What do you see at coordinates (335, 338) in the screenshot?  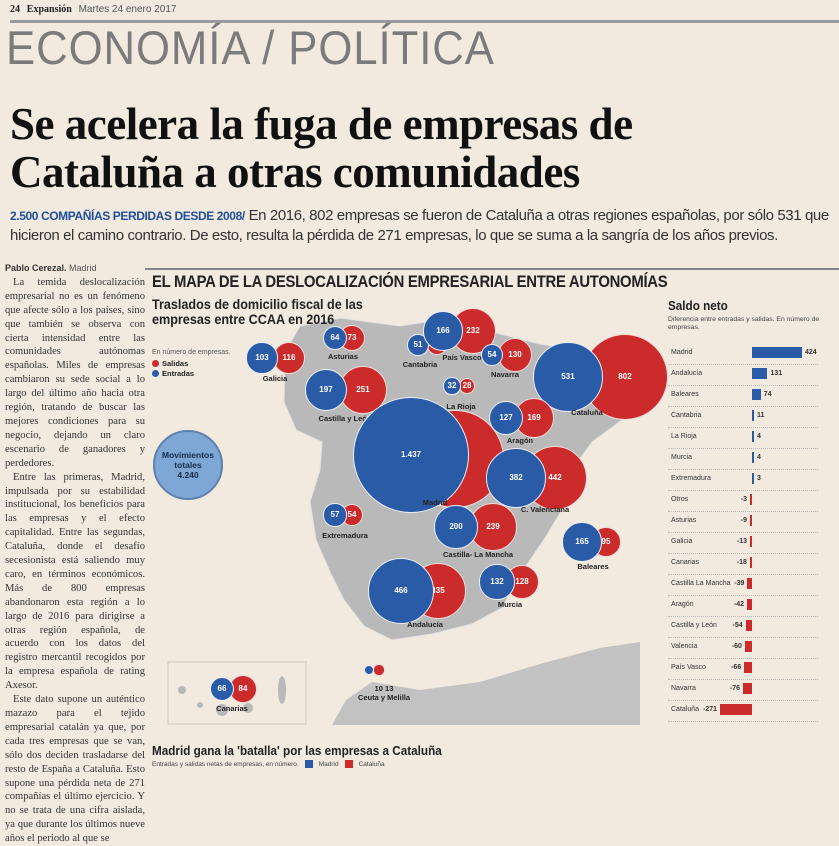 I see `bubble-entradas: 64` at bounding box center [335, 338].